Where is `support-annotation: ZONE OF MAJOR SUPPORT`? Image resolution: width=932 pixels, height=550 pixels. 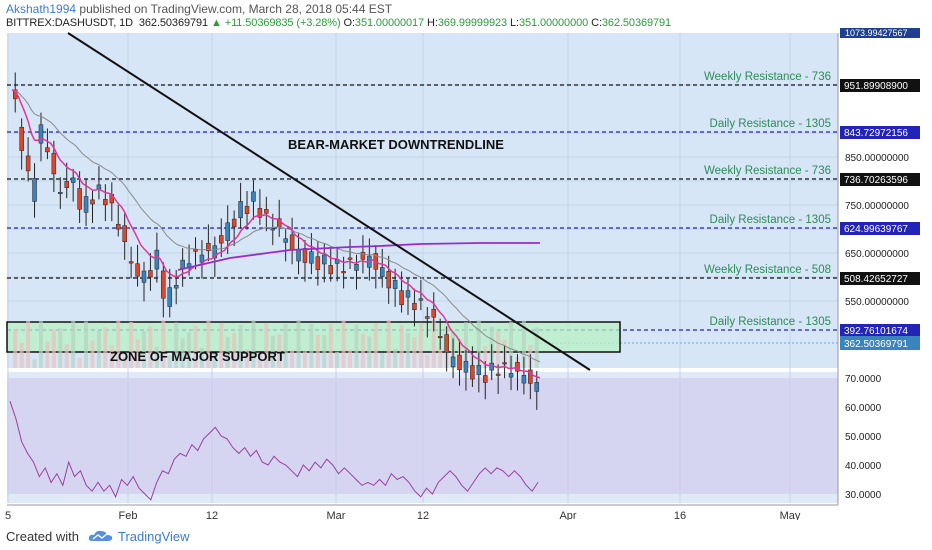 support-annotation: ZONE OF MAJOR SUPPORT is located at coordinates (197, 356).